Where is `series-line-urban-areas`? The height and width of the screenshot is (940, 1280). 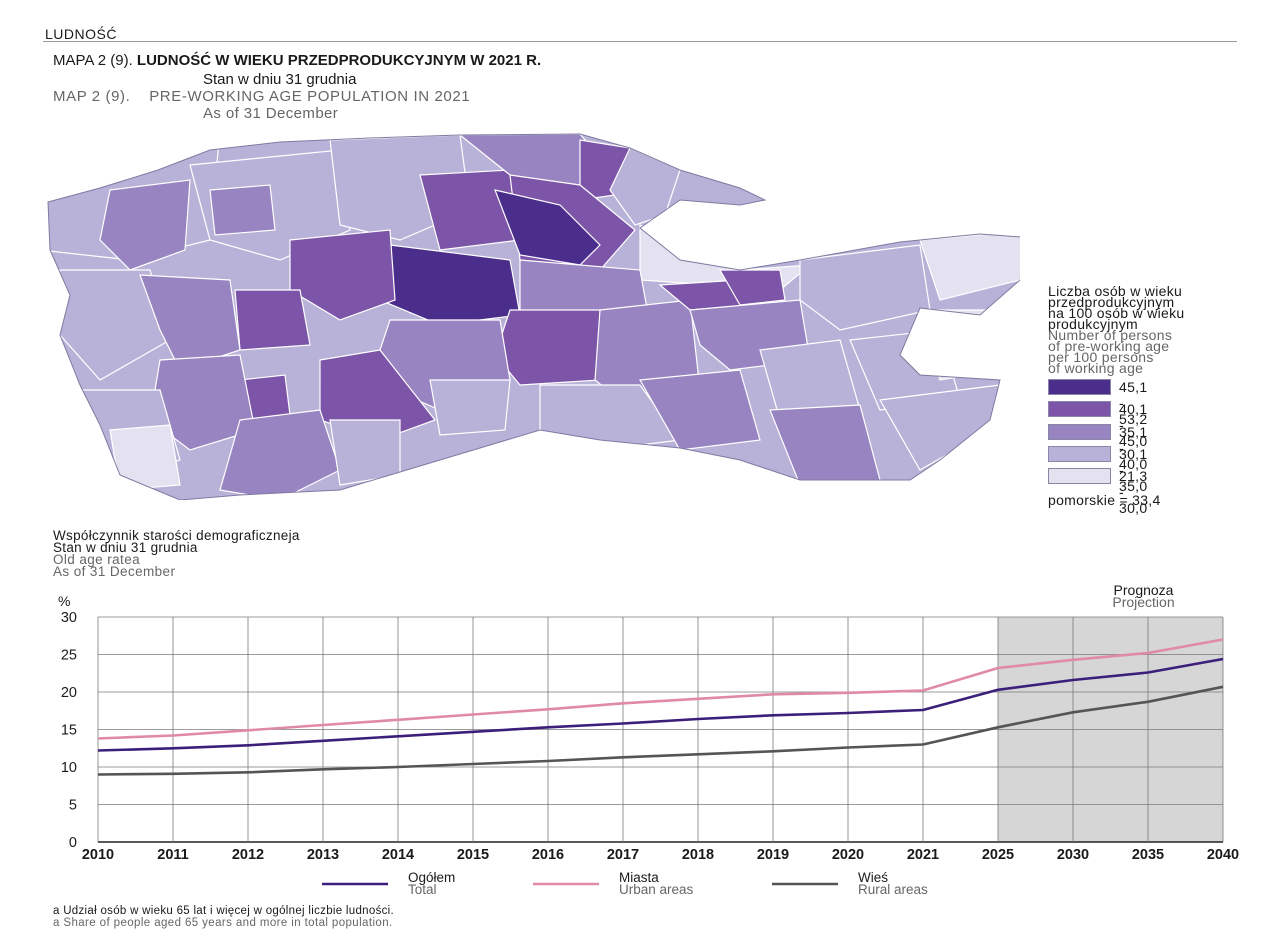 series-line-urban-areas is located at coordinates (660, 689).